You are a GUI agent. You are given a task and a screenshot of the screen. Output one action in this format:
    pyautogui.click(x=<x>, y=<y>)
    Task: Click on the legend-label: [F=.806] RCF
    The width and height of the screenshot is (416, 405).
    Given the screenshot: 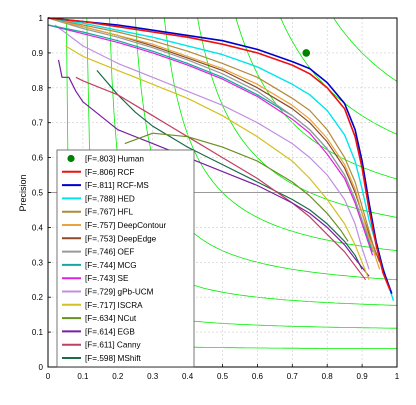 What is the action you would take?
    pyautogui.click(x=109, y=172)
    